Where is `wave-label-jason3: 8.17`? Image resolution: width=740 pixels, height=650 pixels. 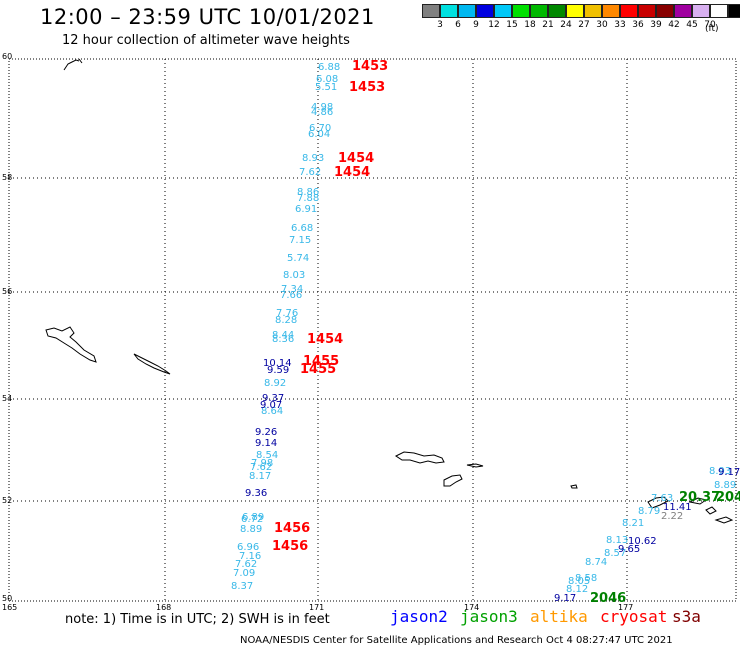 wave-label-jason3: 8.17 is located at coordinates (260, 476).